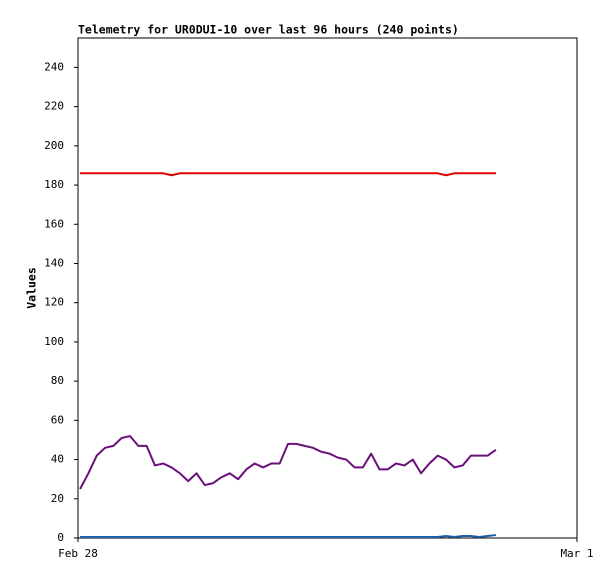 The width and height of the screenshot is (615, 579). What do you see at coordinates (57, 380) in the screenshot?
I see `y-tick-label: 80` at bounding box center [57, 380].